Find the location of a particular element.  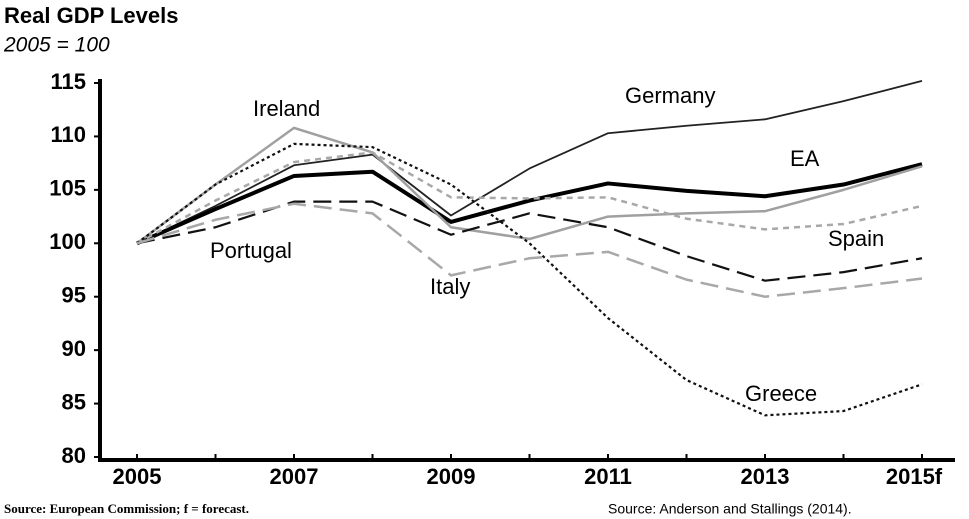

series-label: Ireland is located at coordinates (286, 108).